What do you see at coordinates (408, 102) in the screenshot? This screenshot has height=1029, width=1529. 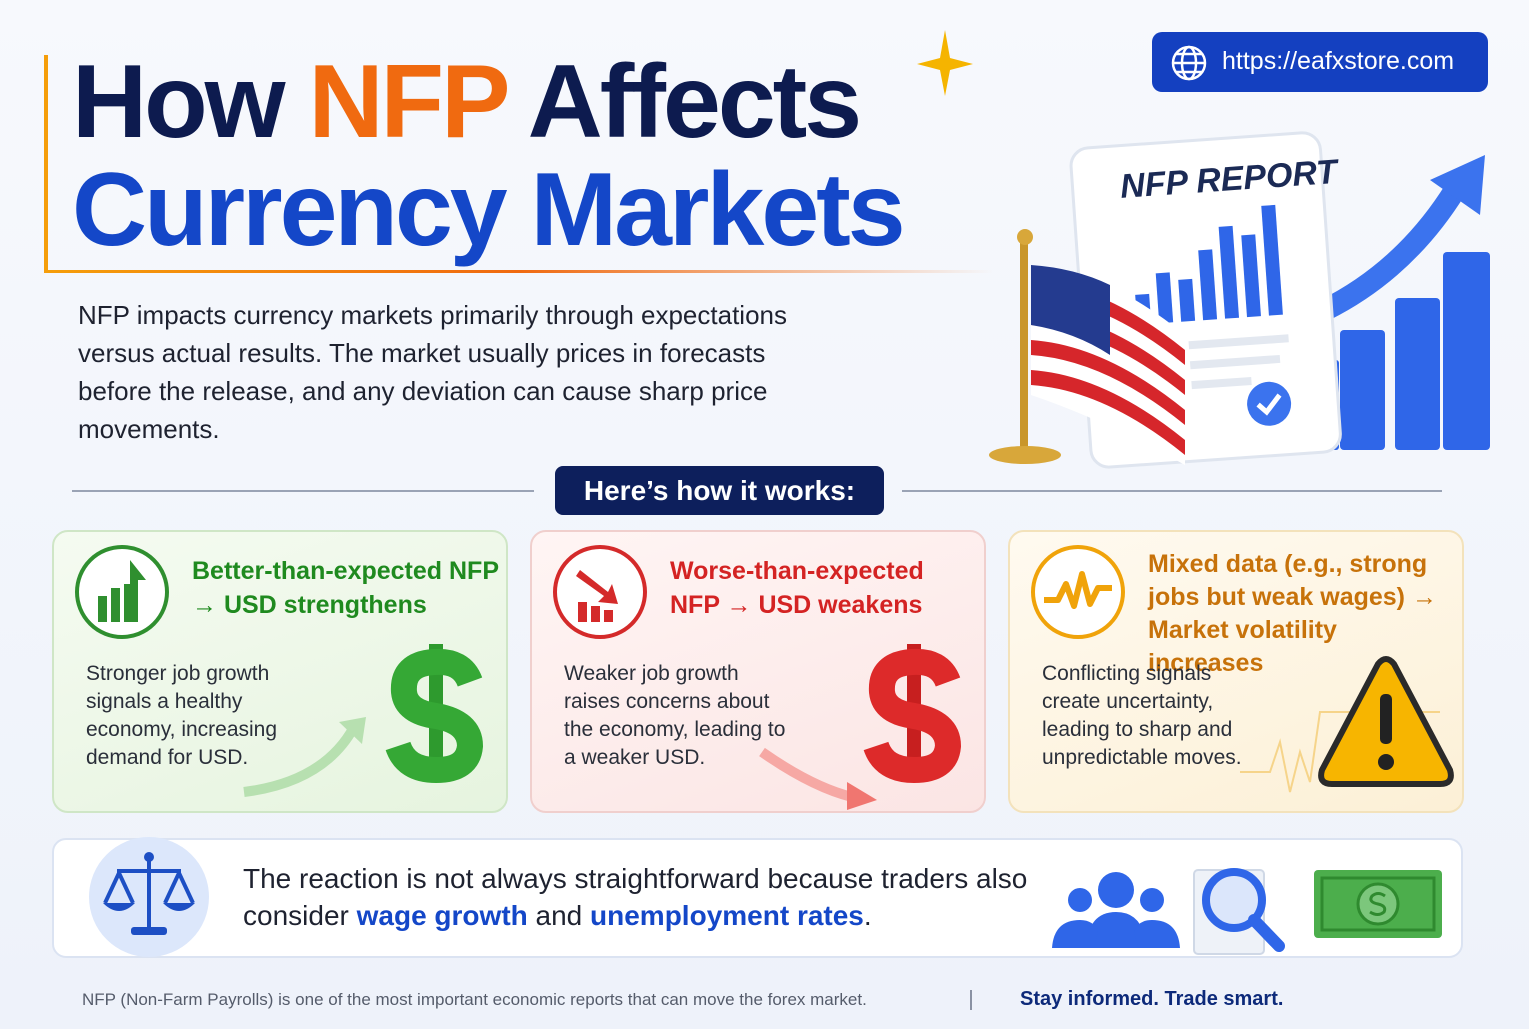 I see `title-highlight: NFP` at bounding box center [408, 102].